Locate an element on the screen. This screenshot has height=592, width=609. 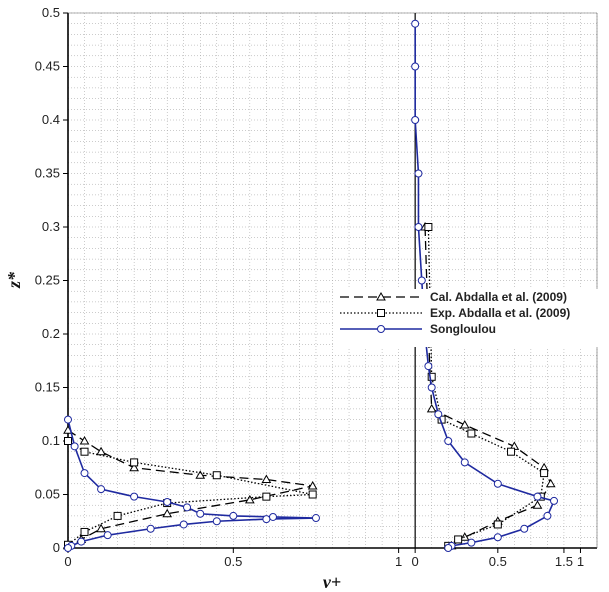
legend-label: Songloulou is located at coordinates (463, 329).